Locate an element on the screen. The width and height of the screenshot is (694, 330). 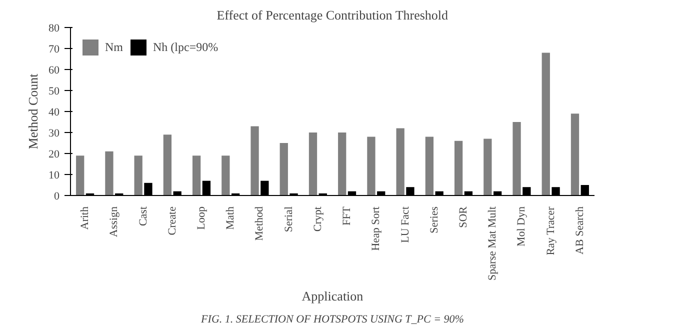
y-tick-label: 40 is located at coordinates (54, 112).